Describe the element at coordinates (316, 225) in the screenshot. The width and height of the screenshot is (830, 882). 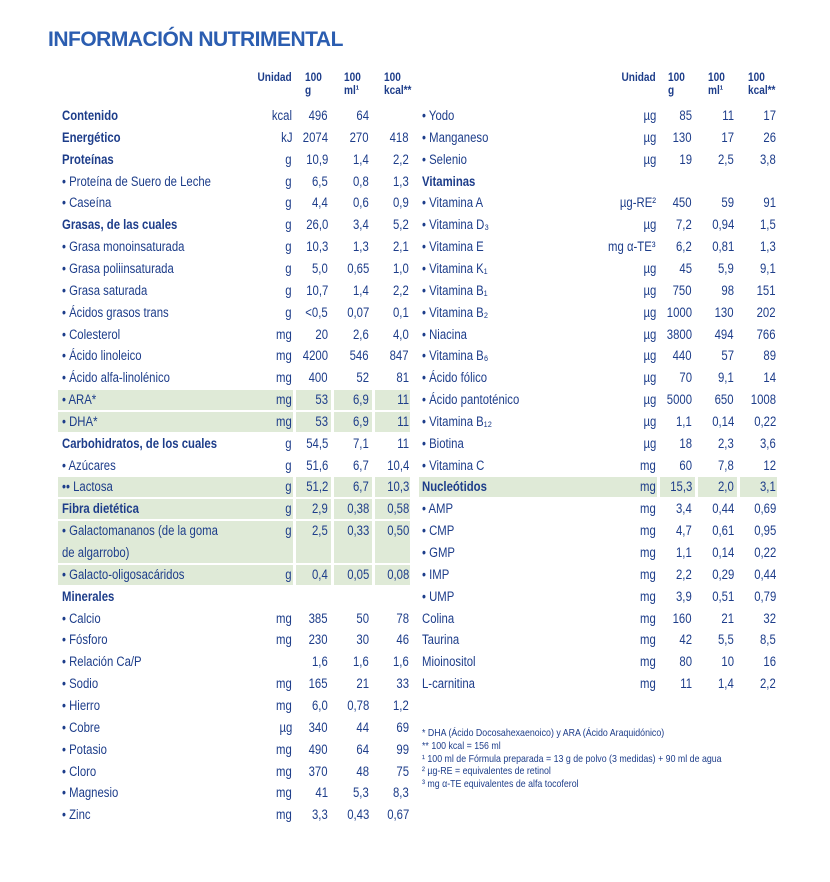
I see `value: 26,0` at that location.